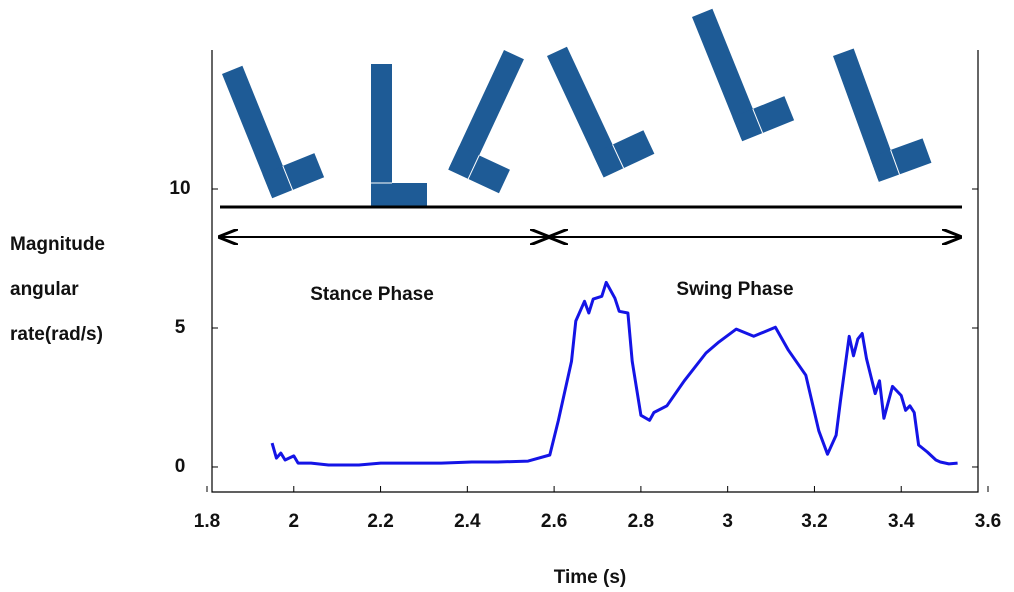 The image size is (1014, 592). Describe the element at coordinates (293, 521) in the screenshot. I see `x-tick-label: 2` at that location.